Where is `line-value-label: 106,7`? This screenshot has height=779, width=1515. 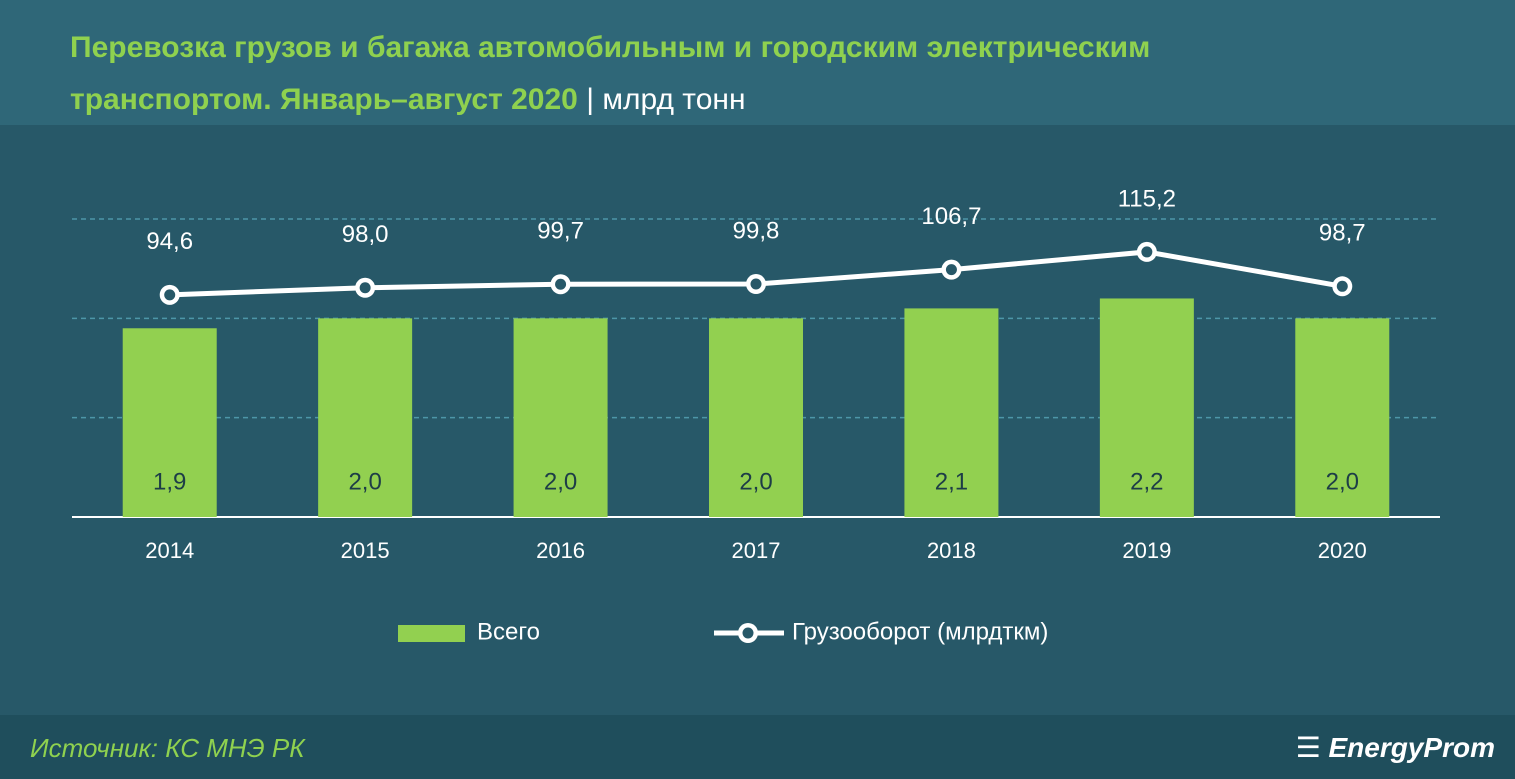
line-value-label: 106,7 is located at coordinates (951, 216).